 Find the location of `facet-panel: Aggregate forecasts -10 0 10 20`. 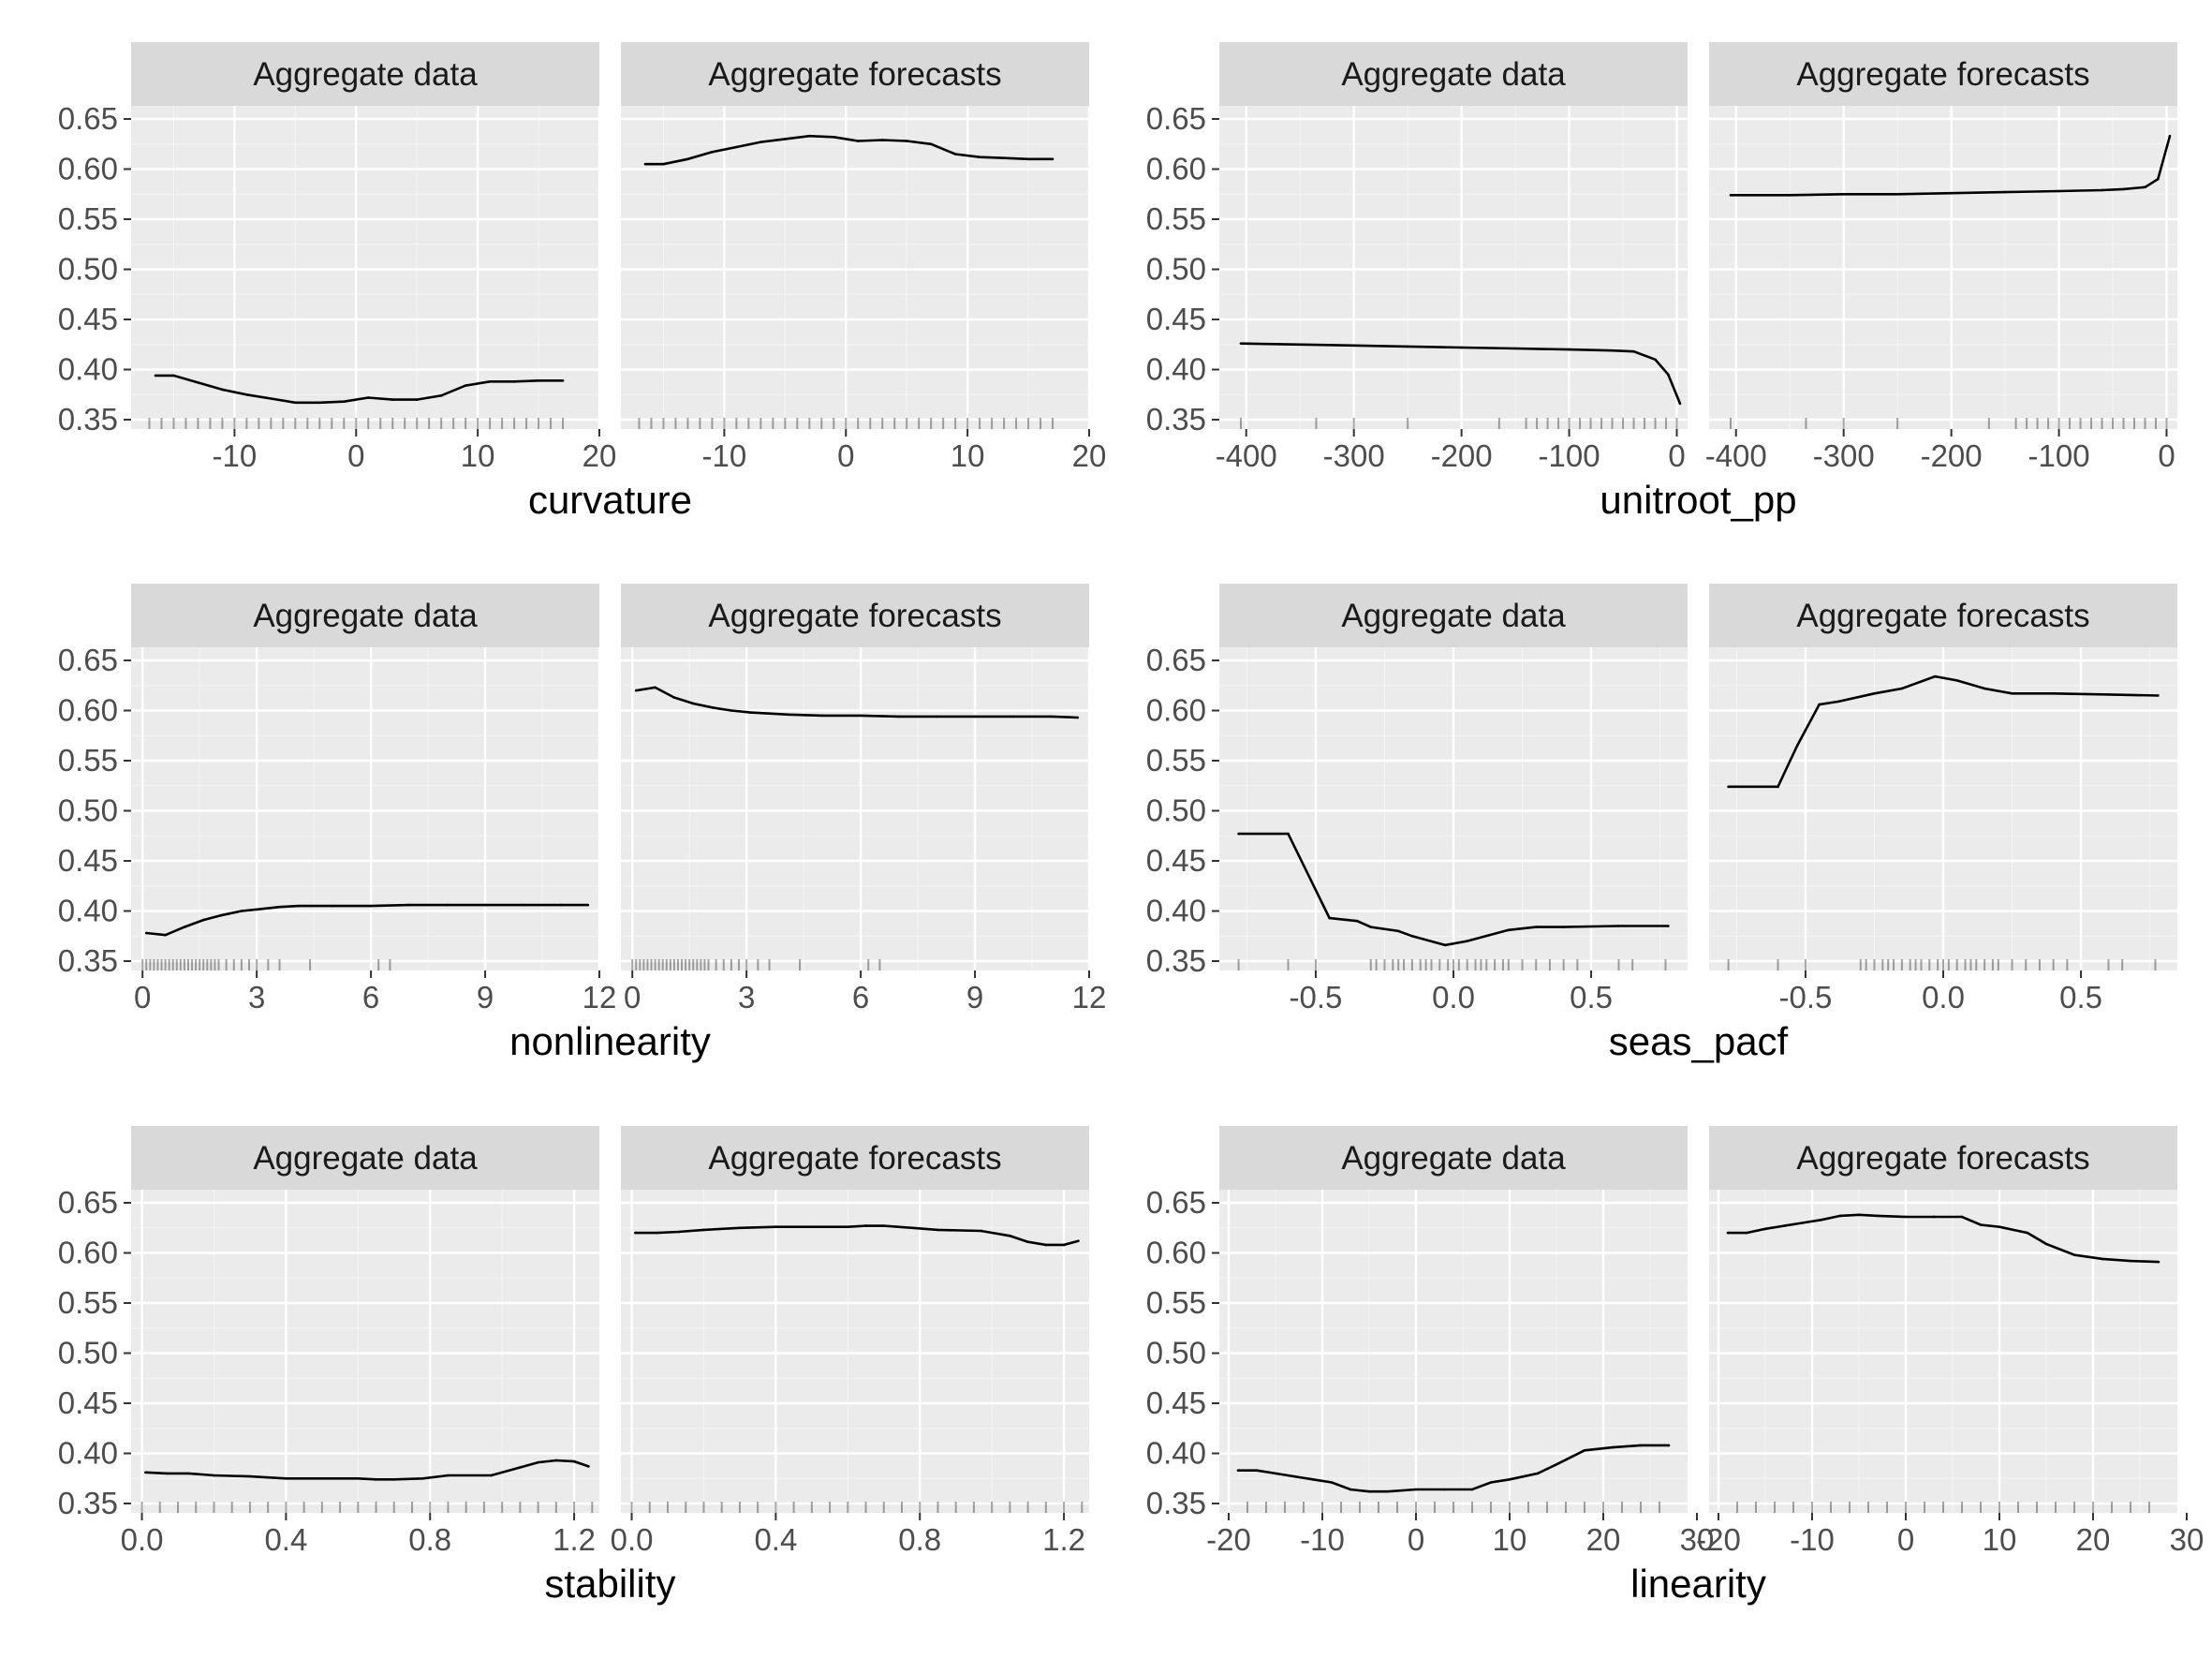

facet-panel: Aggregate forecasts -10 0 10 20 is located at coordinates (864, 257).